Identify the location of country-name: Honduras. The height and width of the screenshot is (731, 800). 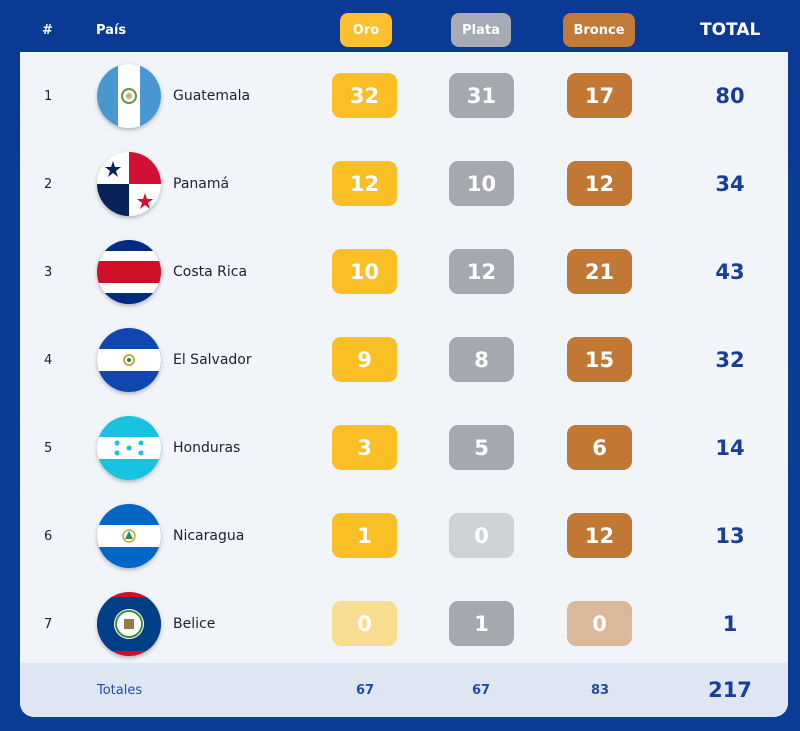
(207, 448).